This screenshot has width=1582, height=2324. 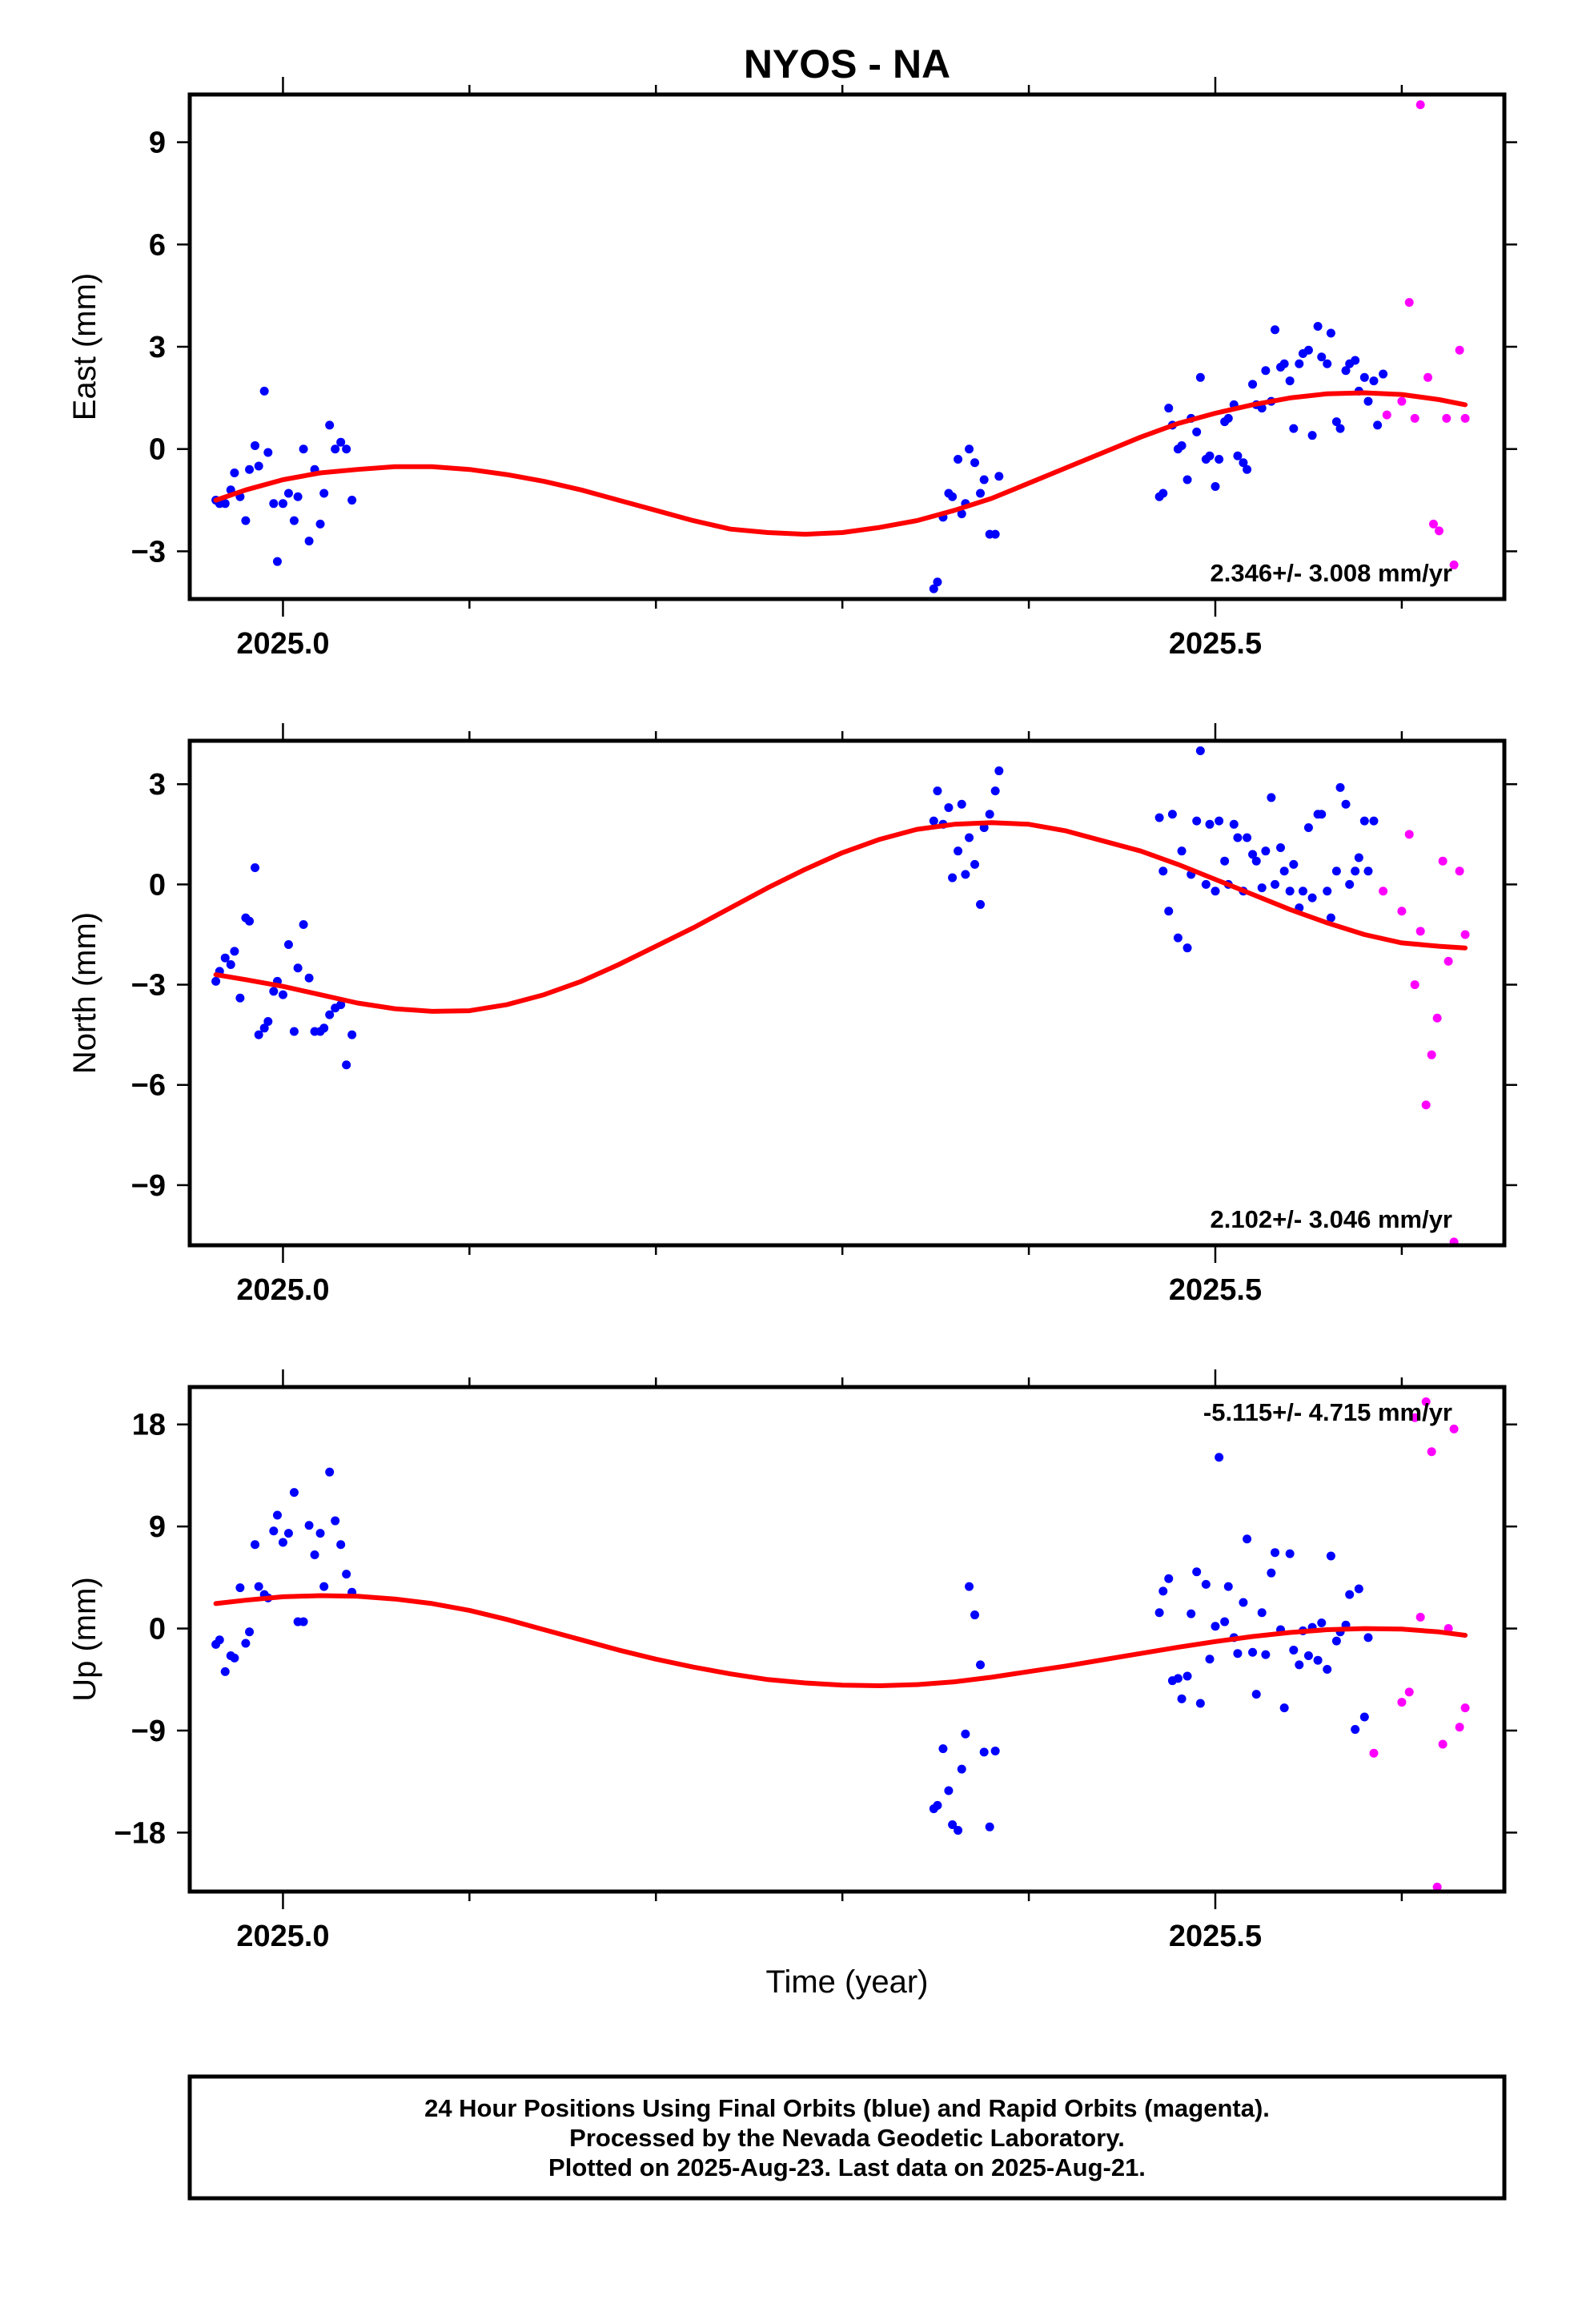 What do you see at coordinates (148, 552) in the screenshot?
I see `east-ytick-label: −3` at bounding box center [148, 552].